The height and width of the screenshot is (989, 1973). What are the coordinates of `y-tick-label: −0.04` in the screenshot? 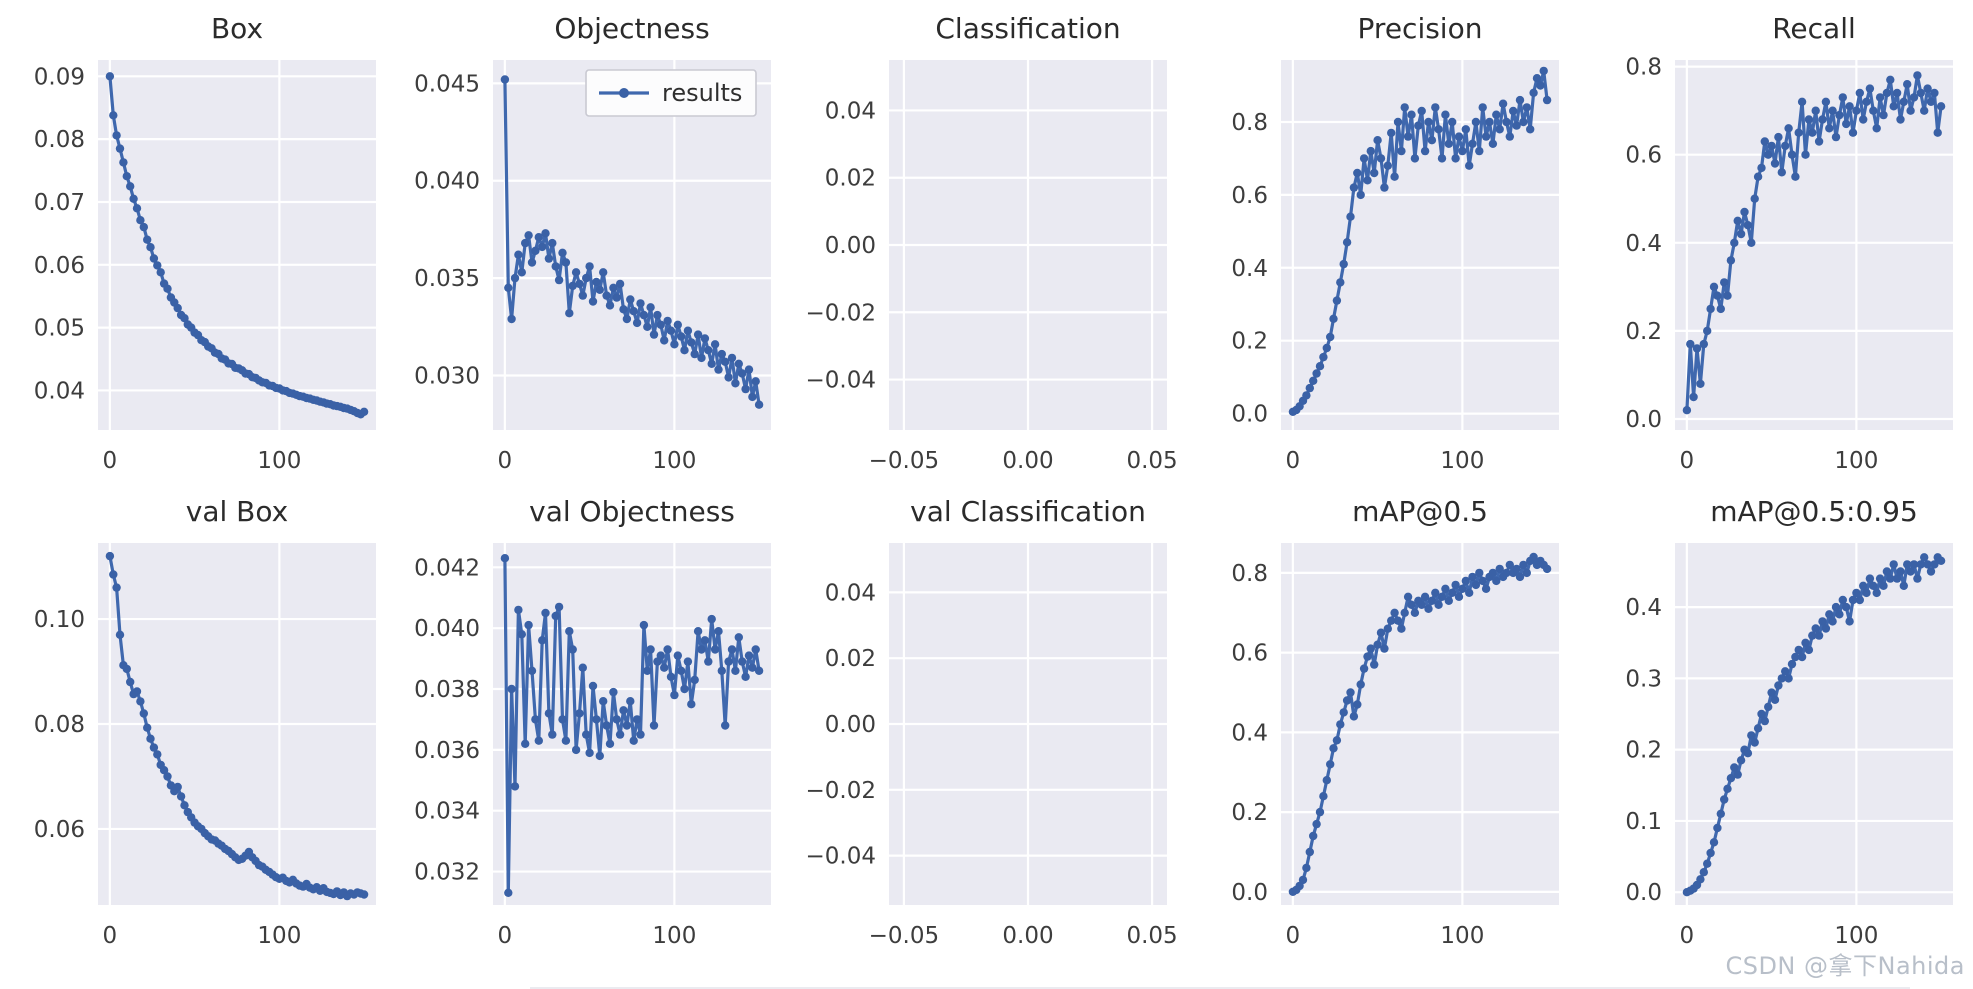 It's located at (841, 857).